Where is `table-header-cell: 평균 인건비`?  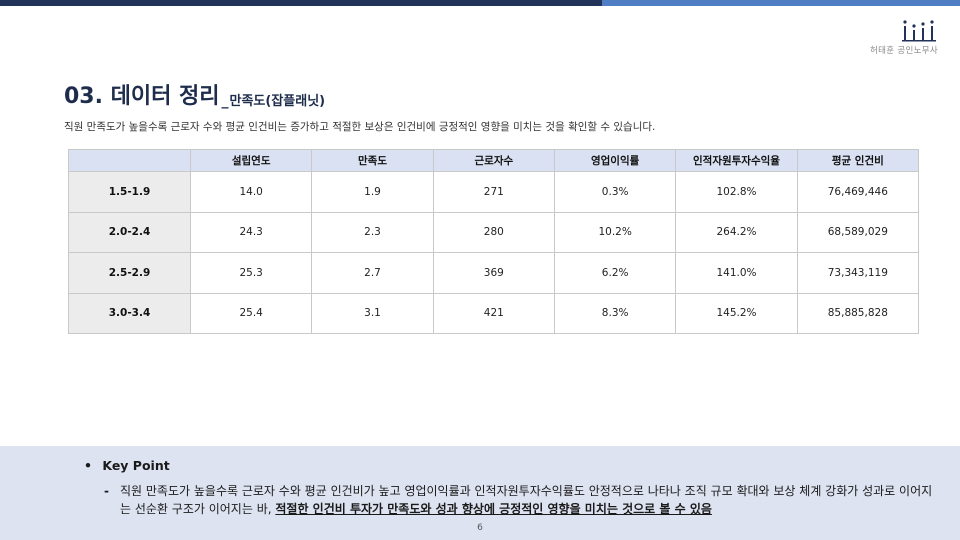 table-header-cell: 평균 인건비 is located at coordinates (858, 160).